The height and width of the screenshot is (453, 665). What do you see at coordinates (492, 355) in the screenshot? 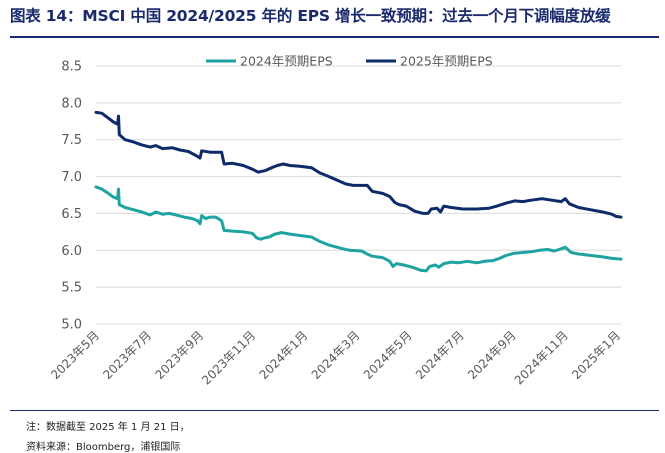
I see `x-tick-label: 2024年9月` at bounding box center [492, 355].